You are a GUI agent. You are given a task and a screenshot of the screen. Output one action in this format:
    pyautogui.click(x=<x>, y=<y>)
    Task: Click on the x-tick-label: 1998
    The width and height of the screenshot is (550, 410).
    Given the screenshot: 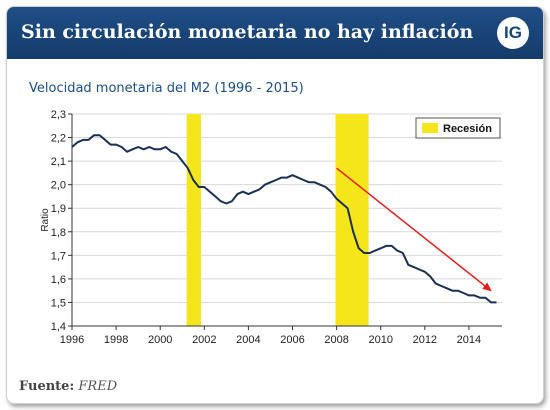 What is the action you would take?
    pyautogui.click(x=116, y=340)
    